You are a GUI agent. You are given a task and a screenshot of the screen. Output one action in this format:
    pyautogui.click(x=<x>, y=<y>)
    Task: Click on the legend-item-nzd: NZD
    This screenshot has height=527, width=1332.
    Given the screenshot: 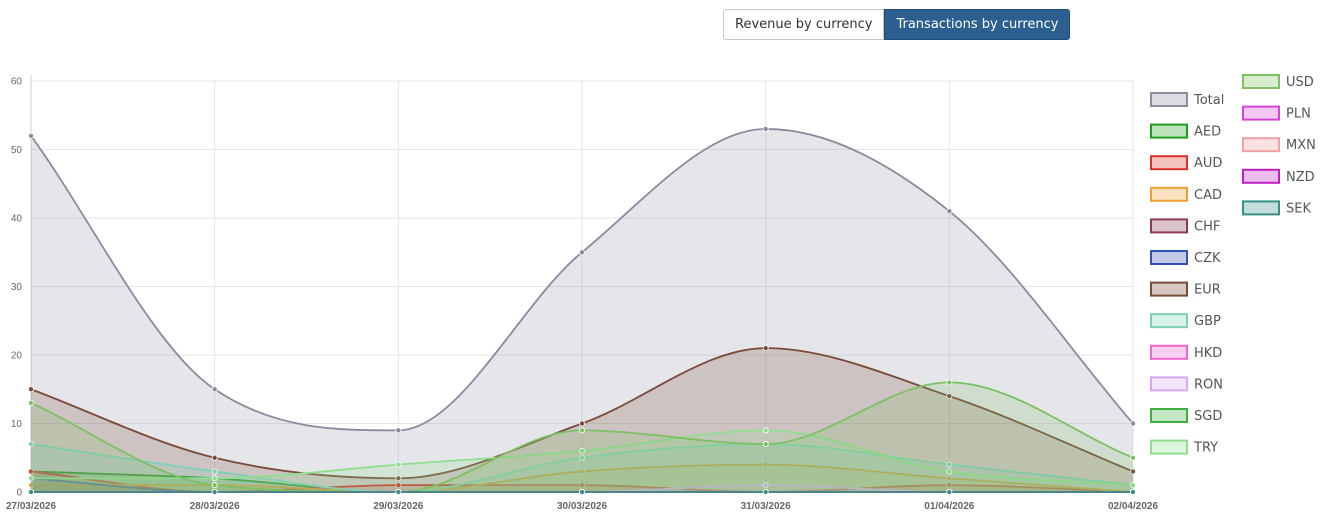 What is the action you would take?
    pyautogui.click(x=1278, y=176)
    